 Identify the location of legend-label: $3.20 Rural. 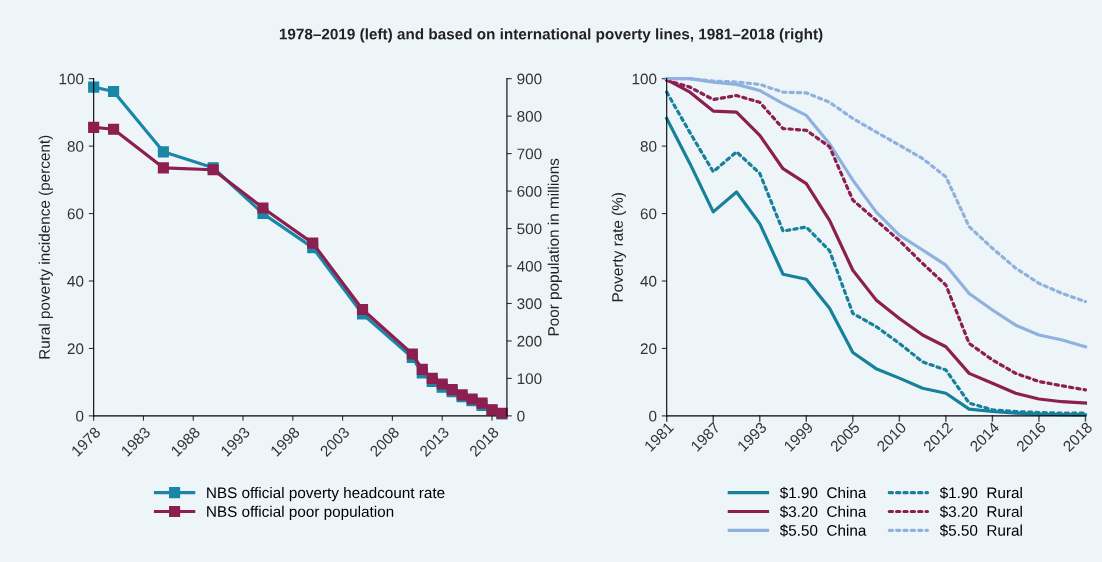
(980, 511).